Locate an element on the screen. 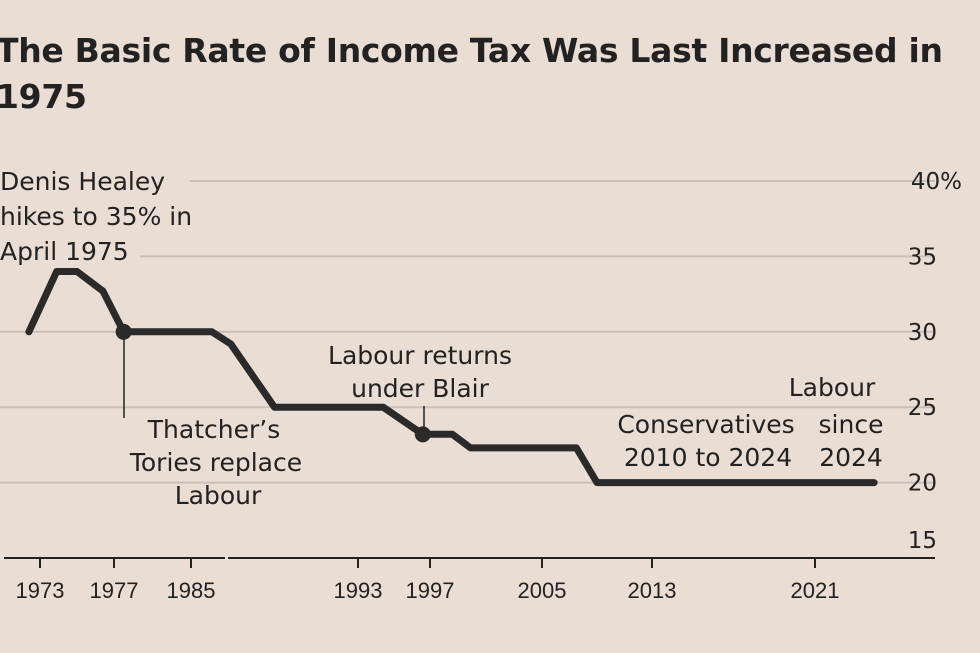  annotation-healey-2: hikes to 35% in is located at coordinates (96, 216).